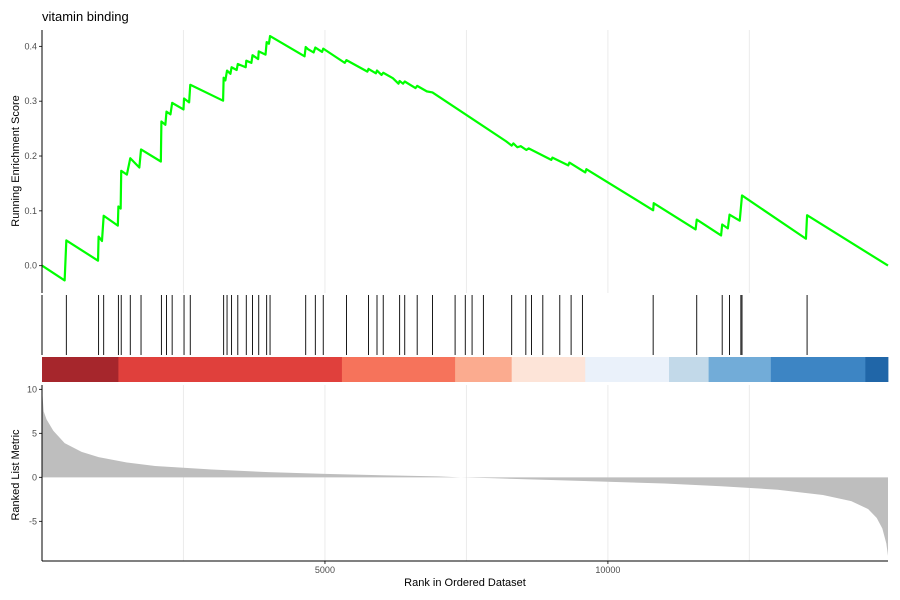  I want to click on y-tick-label: 10, so click(32, 389).